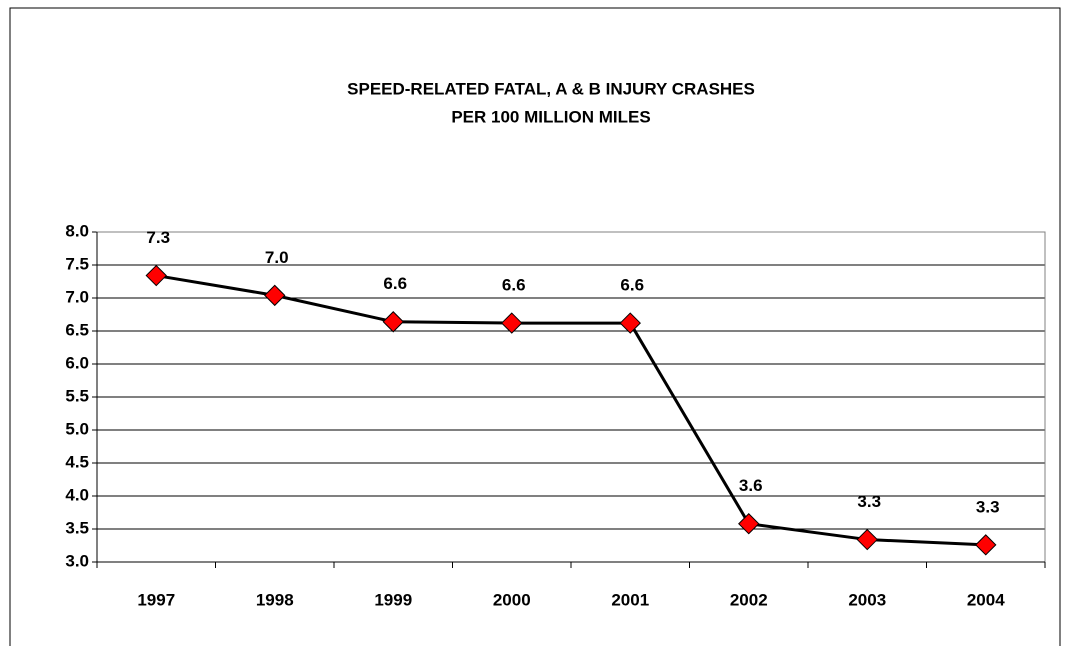  What do you see at coordinates (77, 395) in the screenshot?
I see `y-tick-label: 5.5` at bounding box center [77, 395].